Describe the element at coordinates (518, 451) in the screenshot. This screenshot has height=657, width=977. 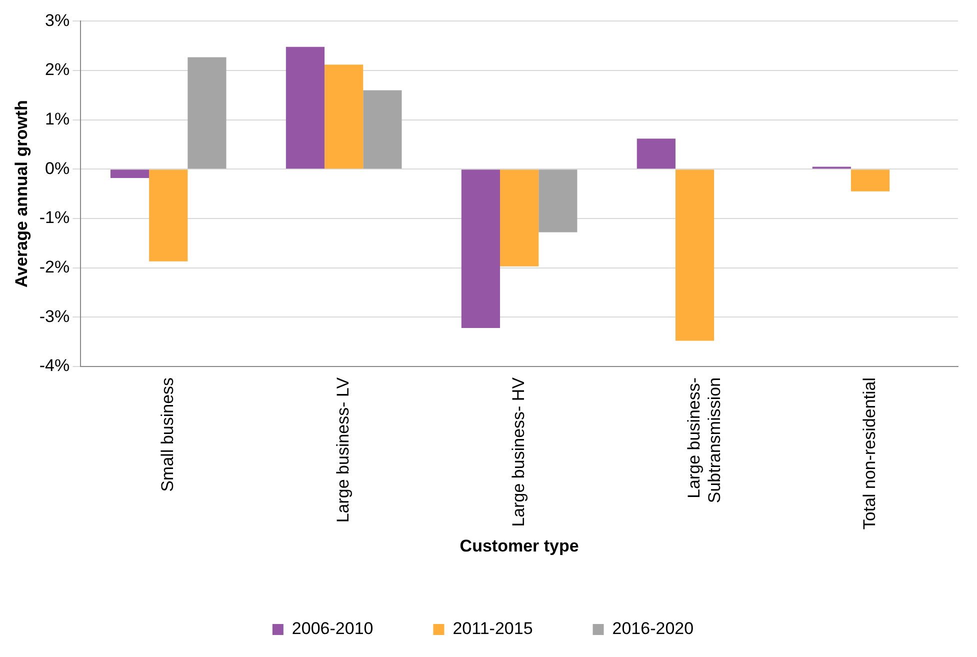
I see `x-tick-label: Large business- HV` at that location.